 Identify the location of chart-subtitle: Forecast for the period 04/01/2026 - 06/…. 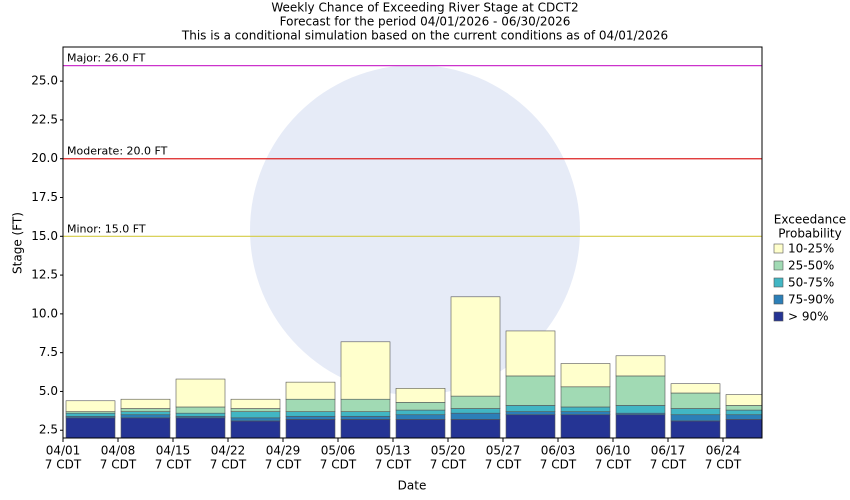
(425, 22).